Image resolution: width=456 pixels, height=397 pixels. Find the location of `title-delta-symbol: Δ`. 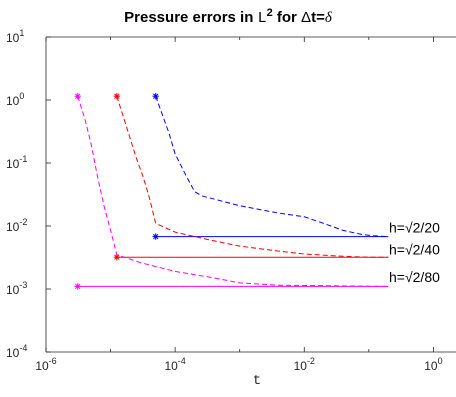

title-delta-symbol: Δ is located at coordinates (306, 17).